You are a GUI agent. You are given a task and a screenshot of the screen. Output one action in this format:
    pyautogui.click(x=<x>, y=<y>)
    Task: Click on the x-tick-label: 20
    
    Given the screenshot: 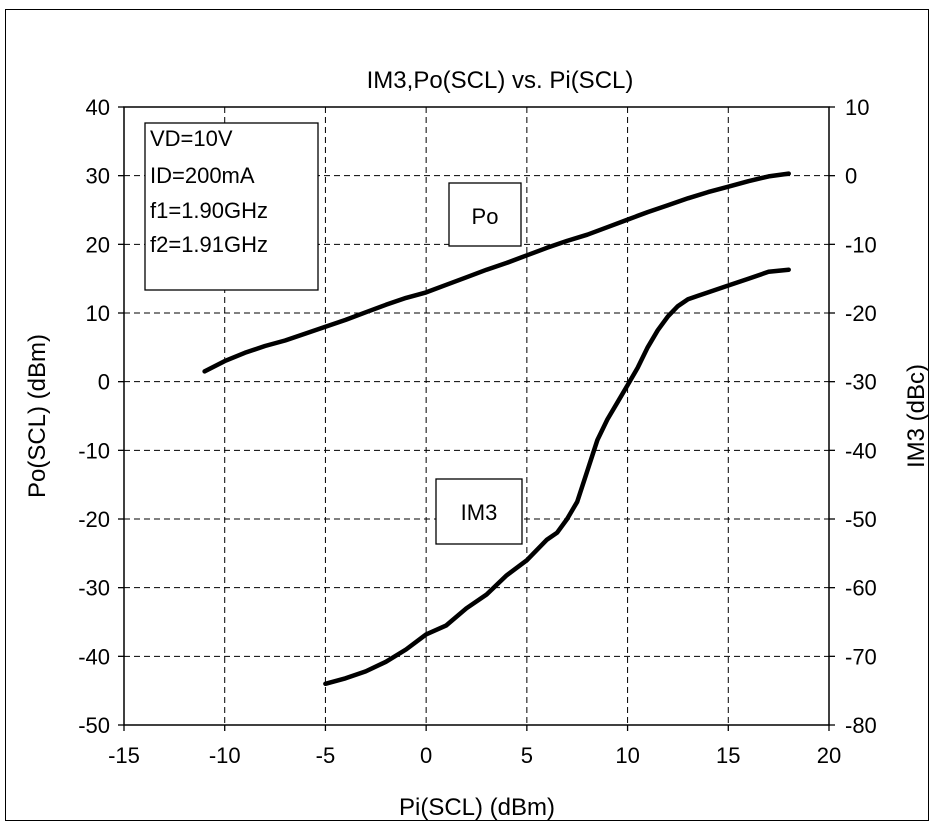 What is the action you would take?
    pyautogui.click(x=829, y=755)
    